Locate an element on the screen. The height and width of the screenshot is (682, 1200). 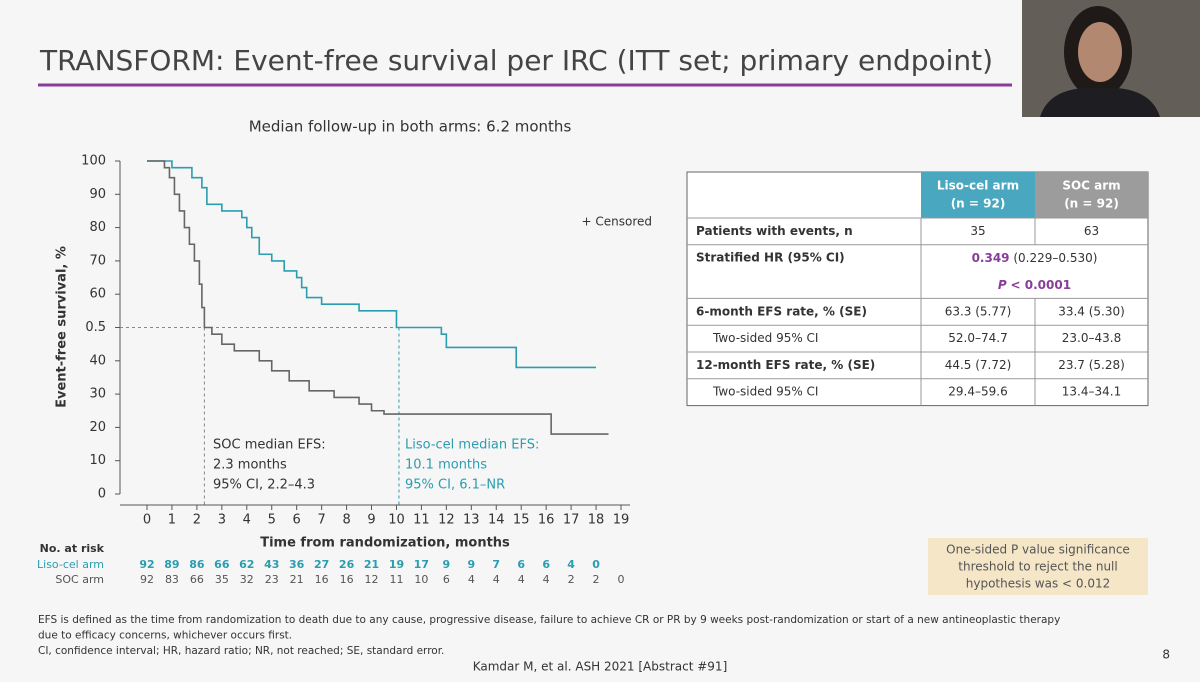
header-soc is located at coordinates (1091, 195).